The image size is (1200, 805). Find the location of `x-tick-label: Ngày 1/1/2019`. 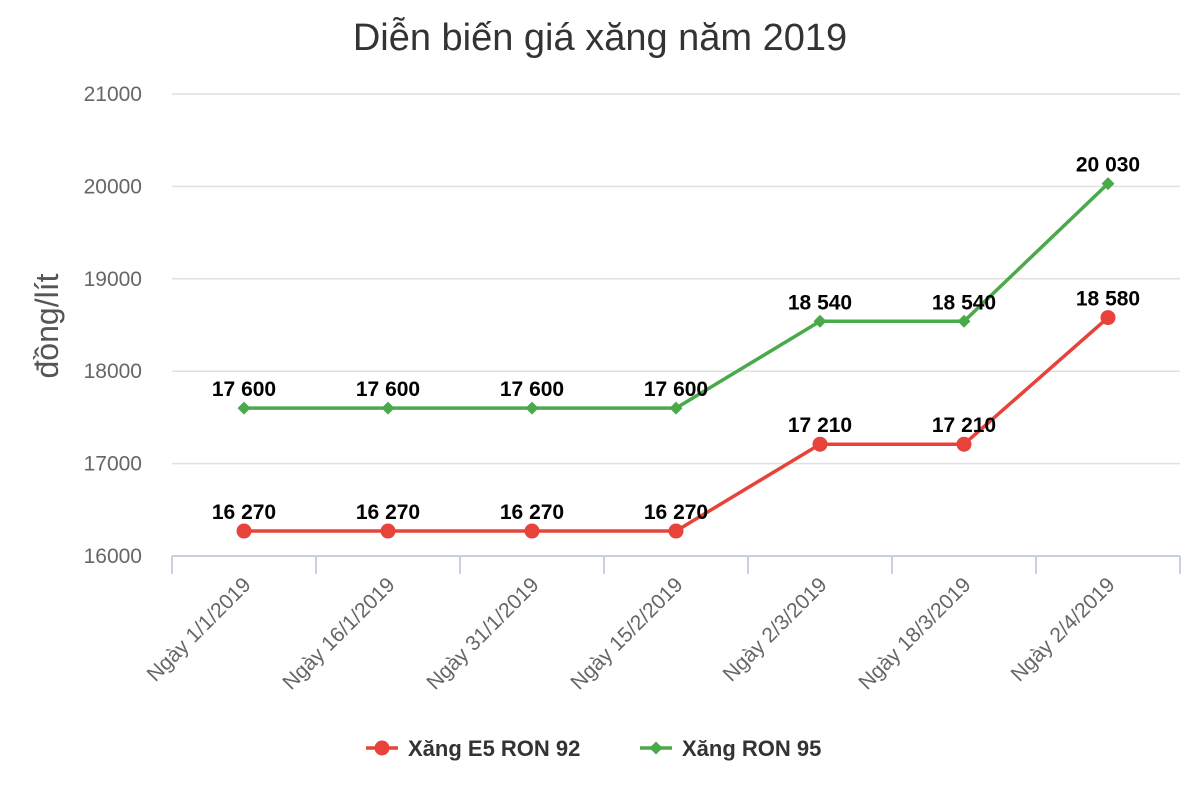

x-tick-label: Ngày 1/1/2019 is located at coordinates (199, 629).